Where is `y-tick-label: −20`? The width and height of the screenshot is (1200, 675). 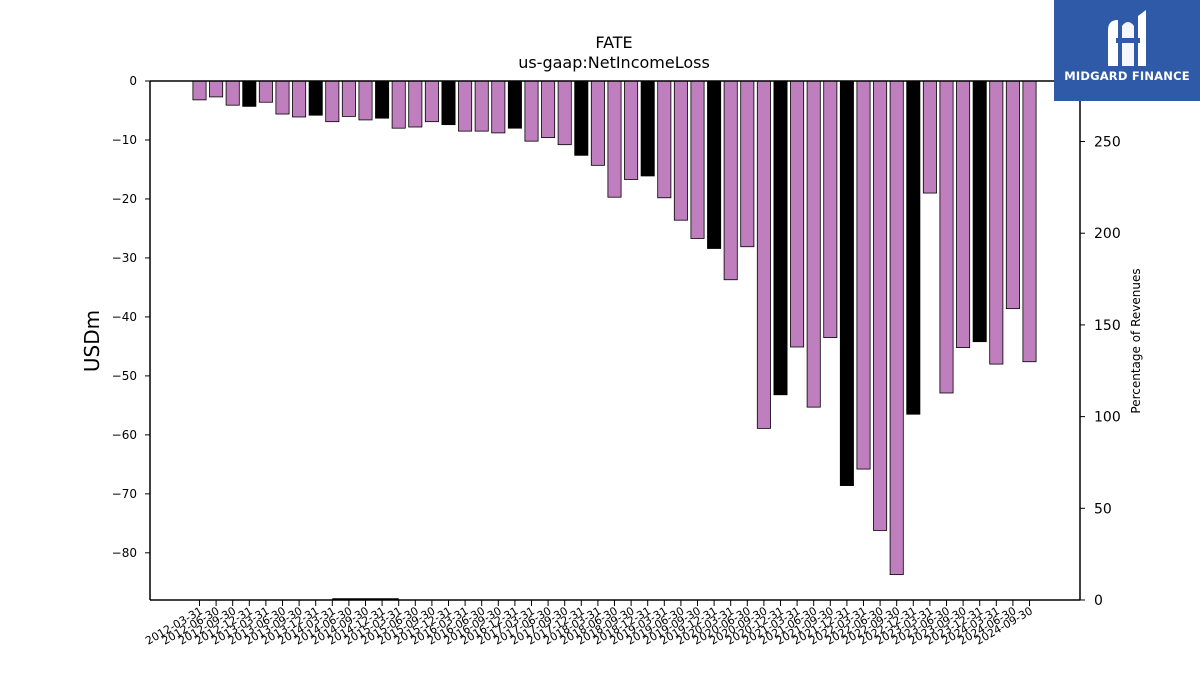
y-tick-label: −20 is located at coordinates (124, 199).